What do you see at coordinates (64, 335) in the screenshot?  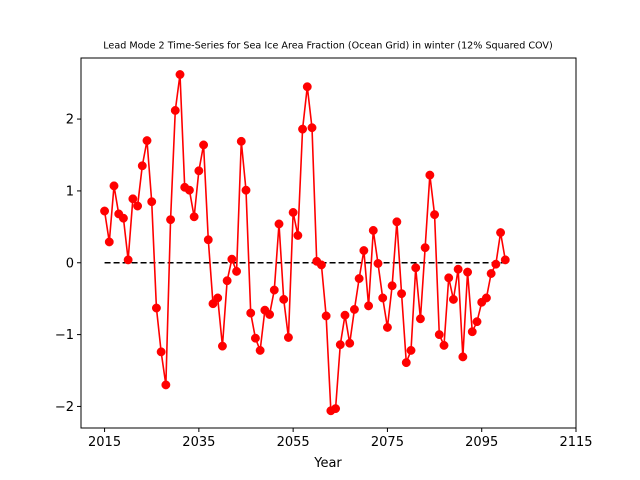 I see `y-tick-label: −1` at bounding box center [64, 335].